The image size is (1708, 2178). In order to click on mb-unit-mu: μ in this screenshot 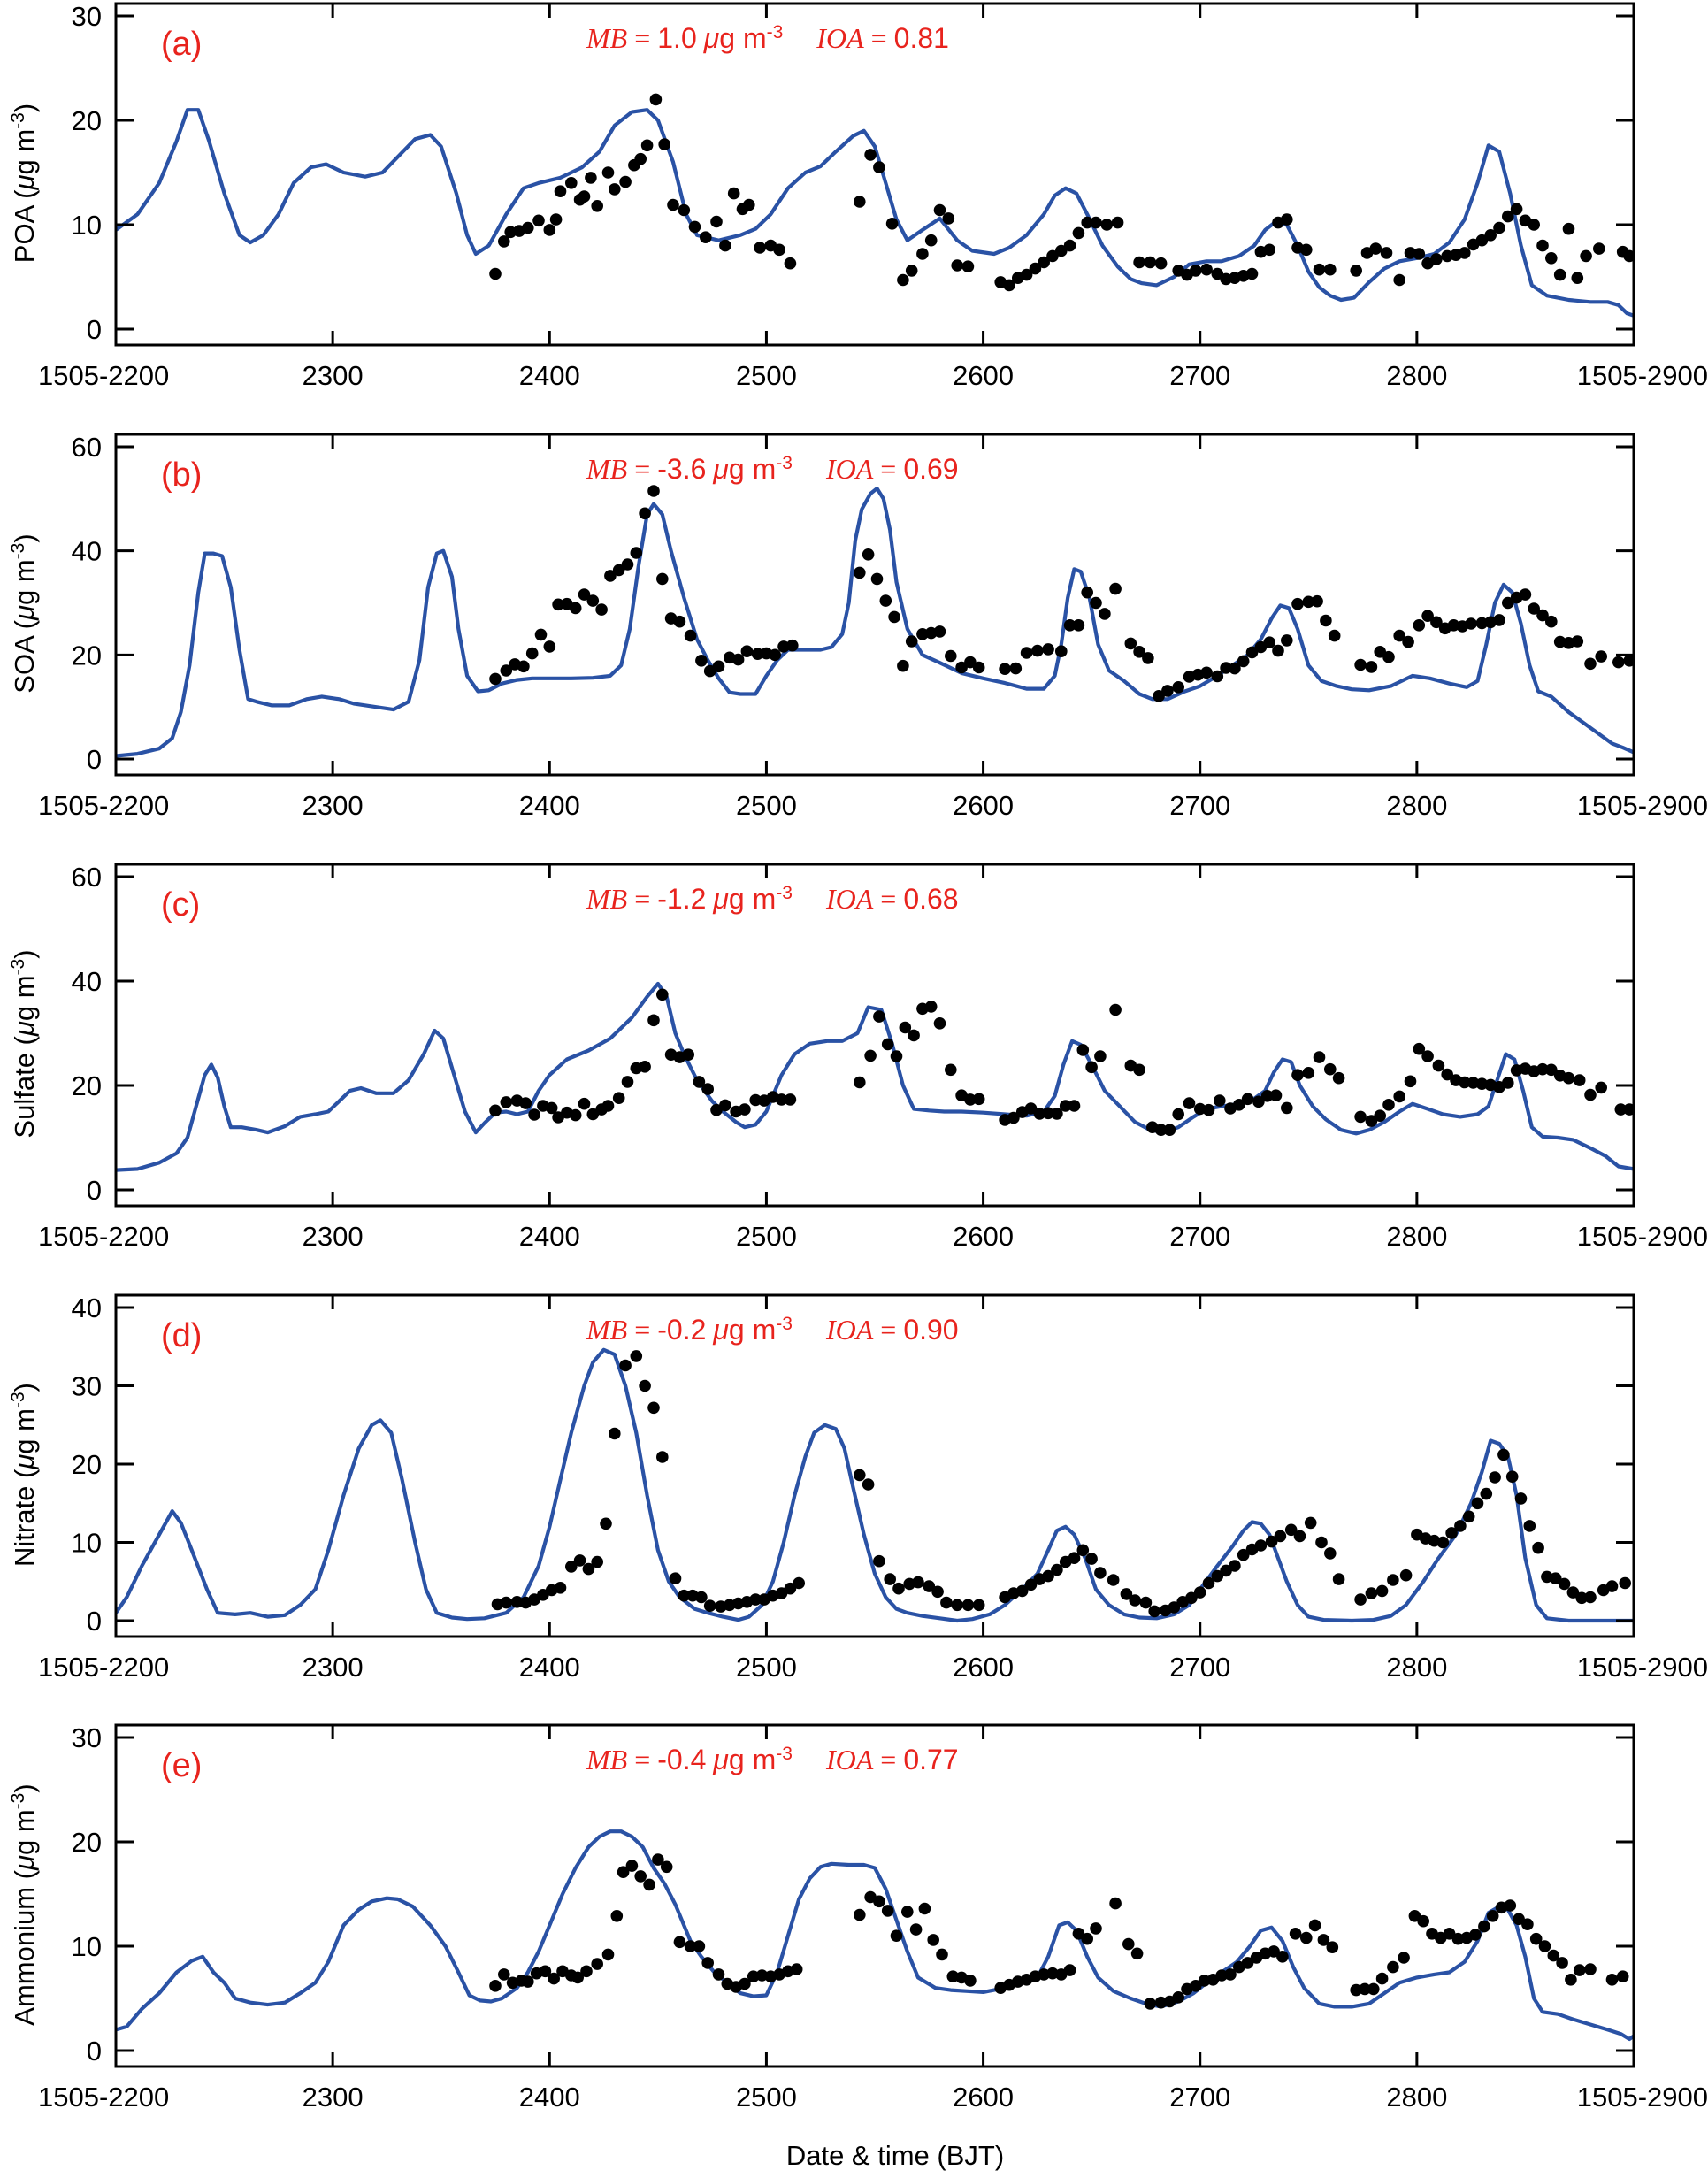, I will do `click(712, 38)`.